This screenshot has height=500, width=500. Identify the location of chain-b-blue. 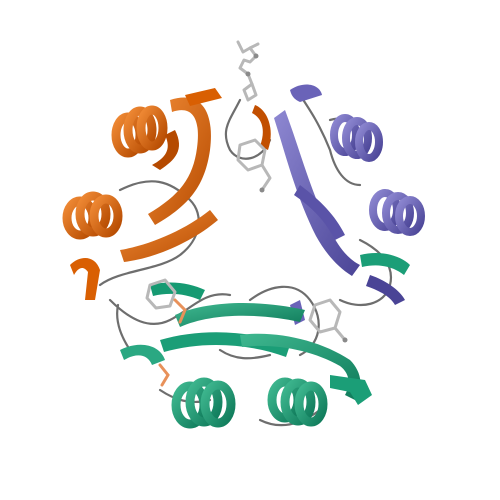
(349, 204).